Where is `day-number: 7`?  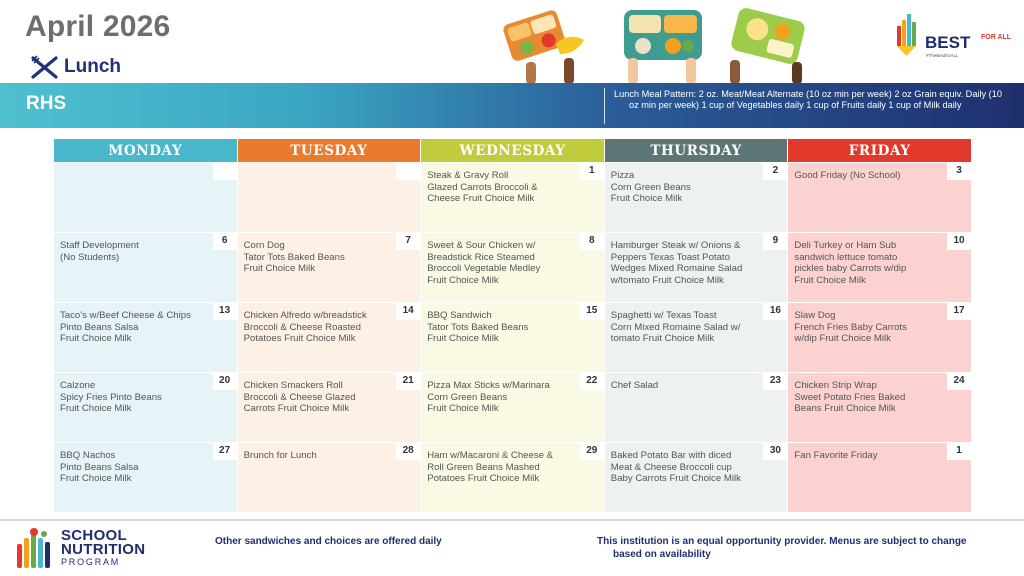 day-number: 7 is located at coordinates (408, 241).